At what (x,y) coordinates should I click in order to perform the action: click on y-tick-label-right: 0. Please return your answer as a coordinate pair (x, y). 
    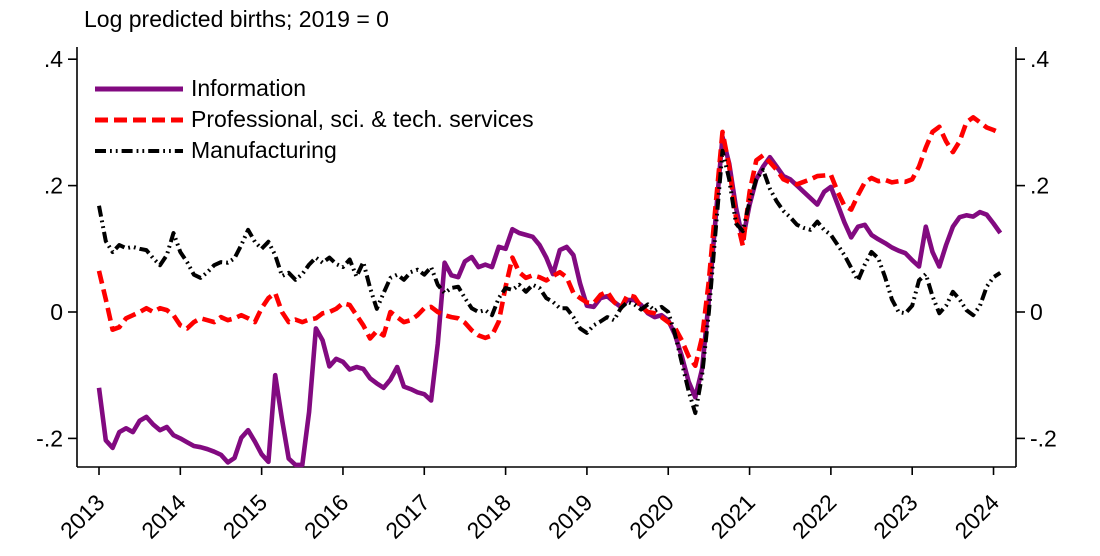
    Looking at the image, I should click on (1036, 312).